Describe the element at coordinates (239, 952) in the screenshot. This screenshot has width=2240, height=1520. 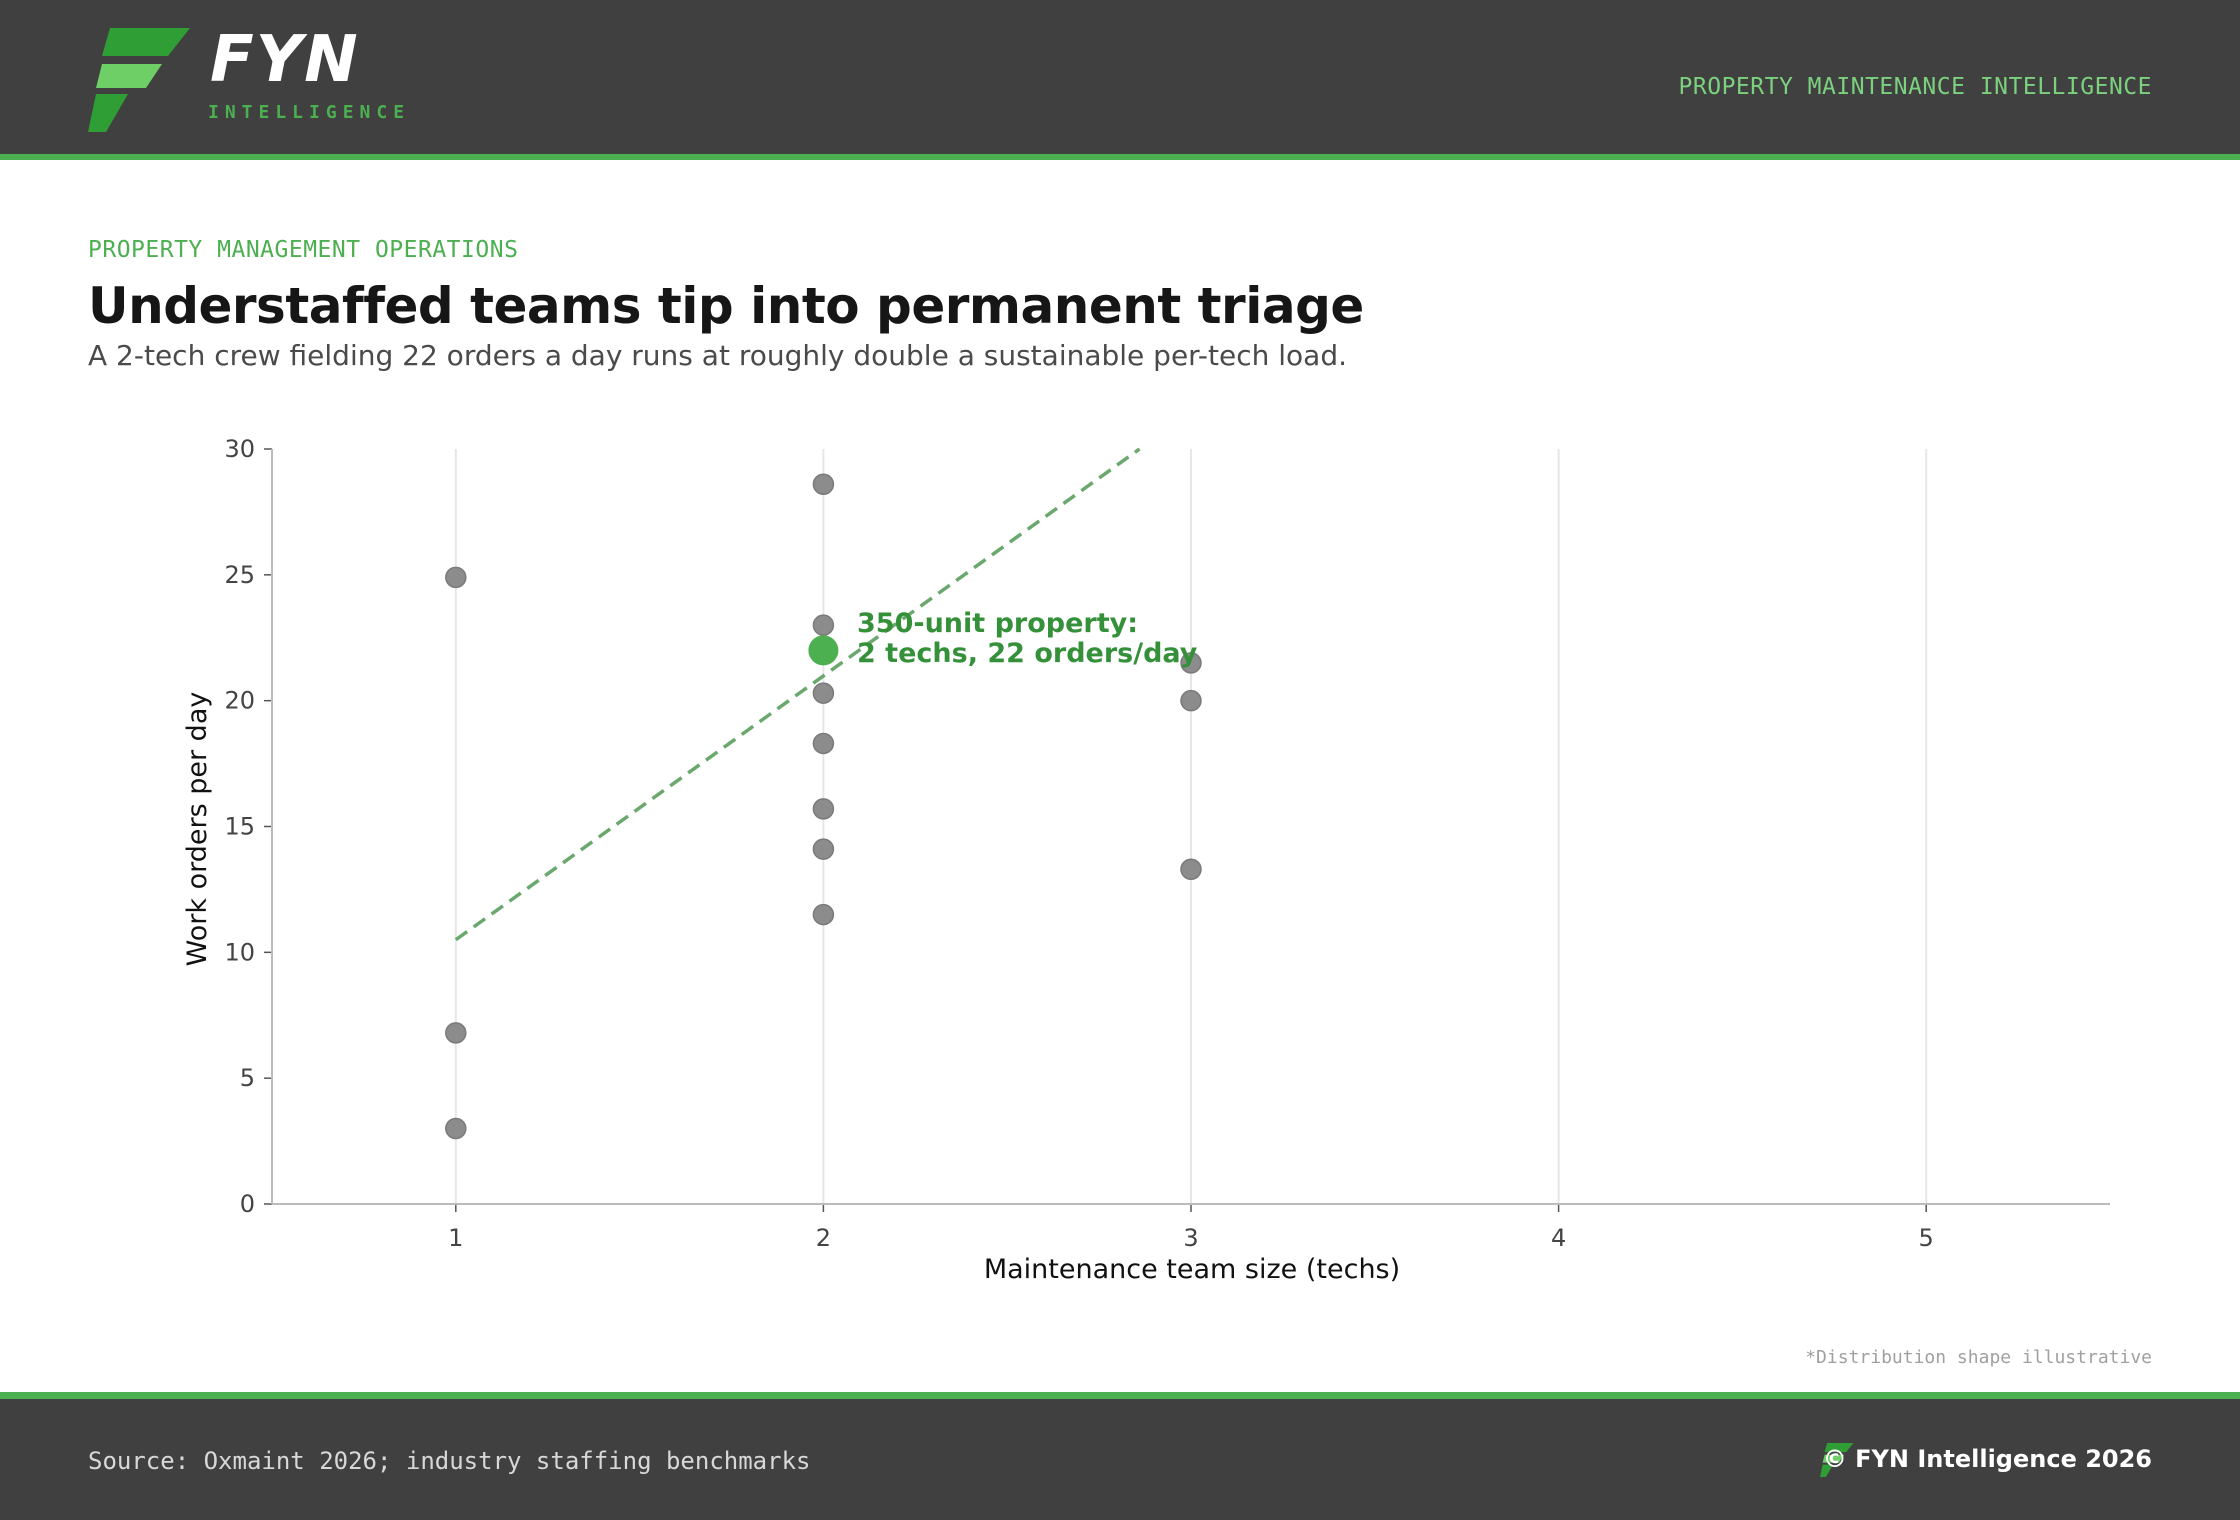
I see `y-tick-label-10: 10` at that location.